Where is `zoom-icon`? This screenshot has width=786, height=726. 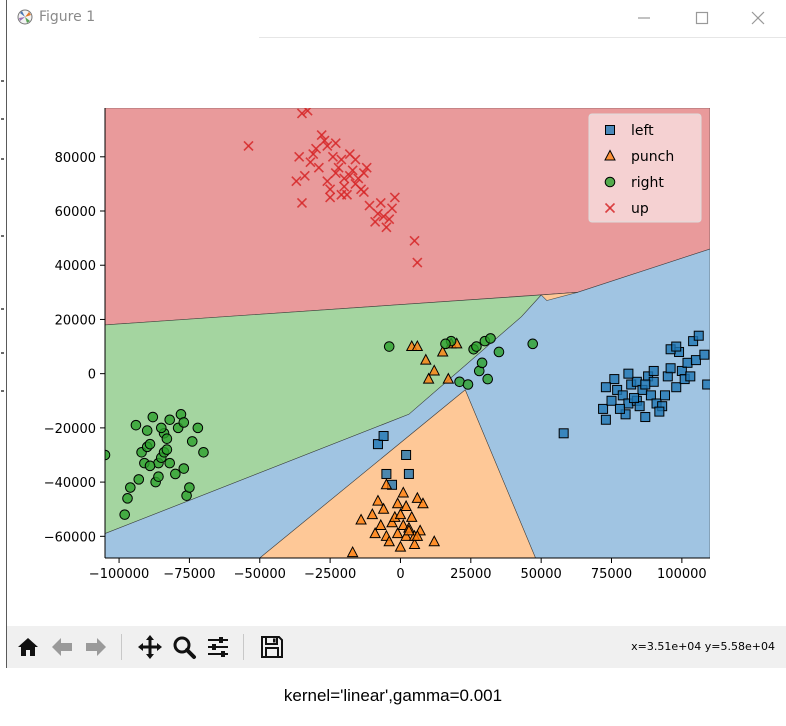
zoom-icon is located at coordinates (184, 647).